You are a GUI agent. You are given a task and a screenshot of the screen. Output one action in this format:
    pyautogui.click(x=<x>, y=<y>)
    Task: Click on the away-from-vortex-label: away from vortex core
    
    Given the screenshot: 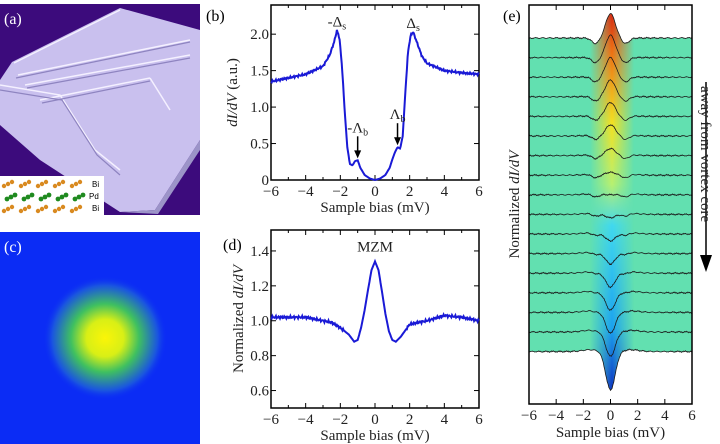 What is the action you would take?
    pyautogui.click(x=705, y=154)
    